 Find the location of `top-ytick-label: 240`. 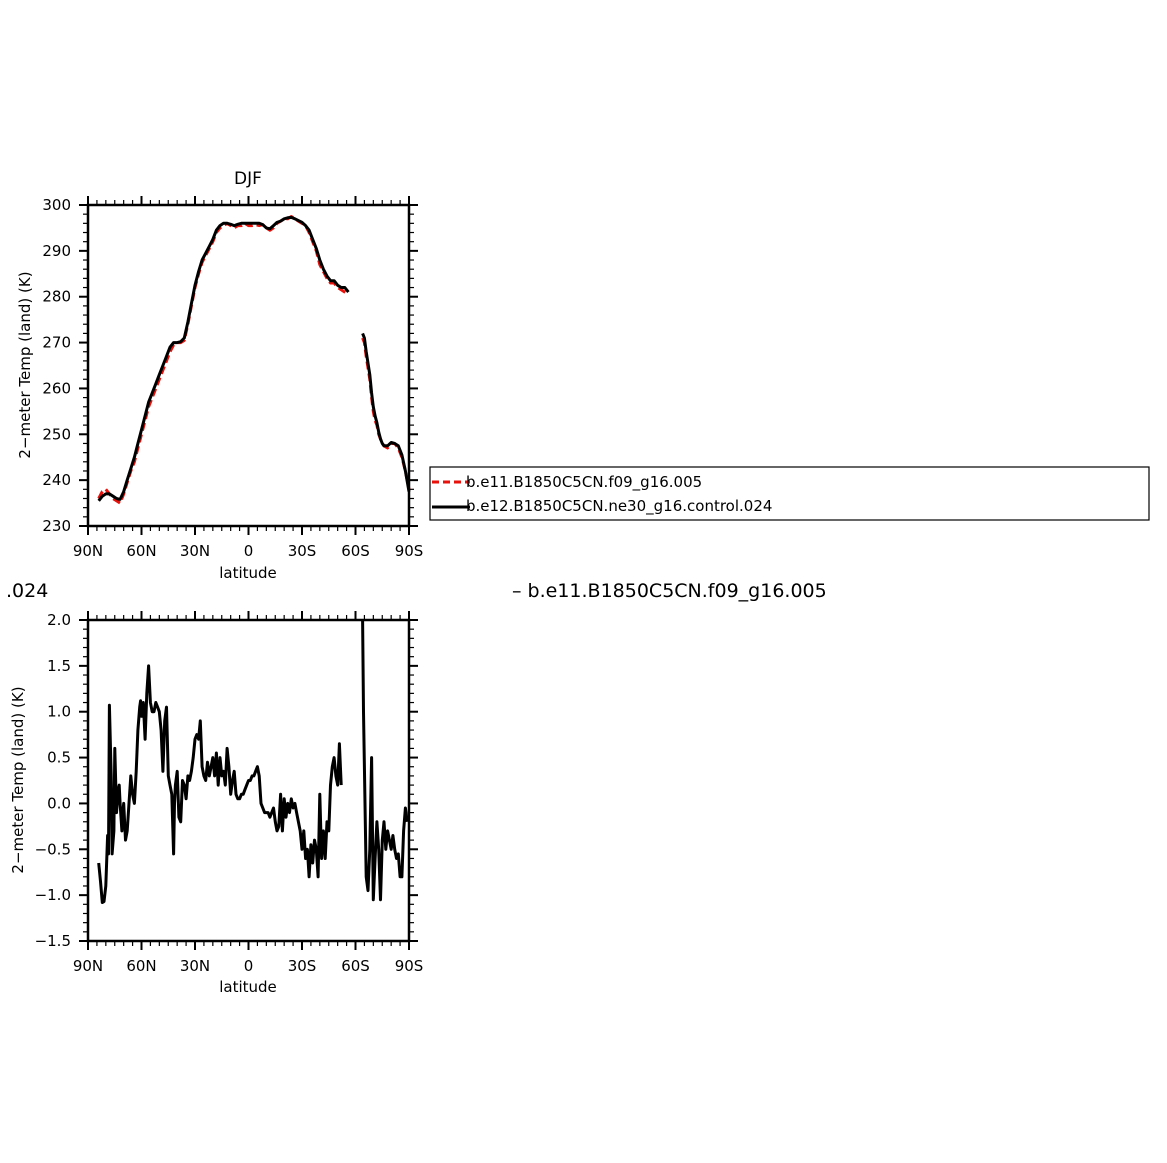

top-ytick-label: 240 is located at coordinates (56, 480).